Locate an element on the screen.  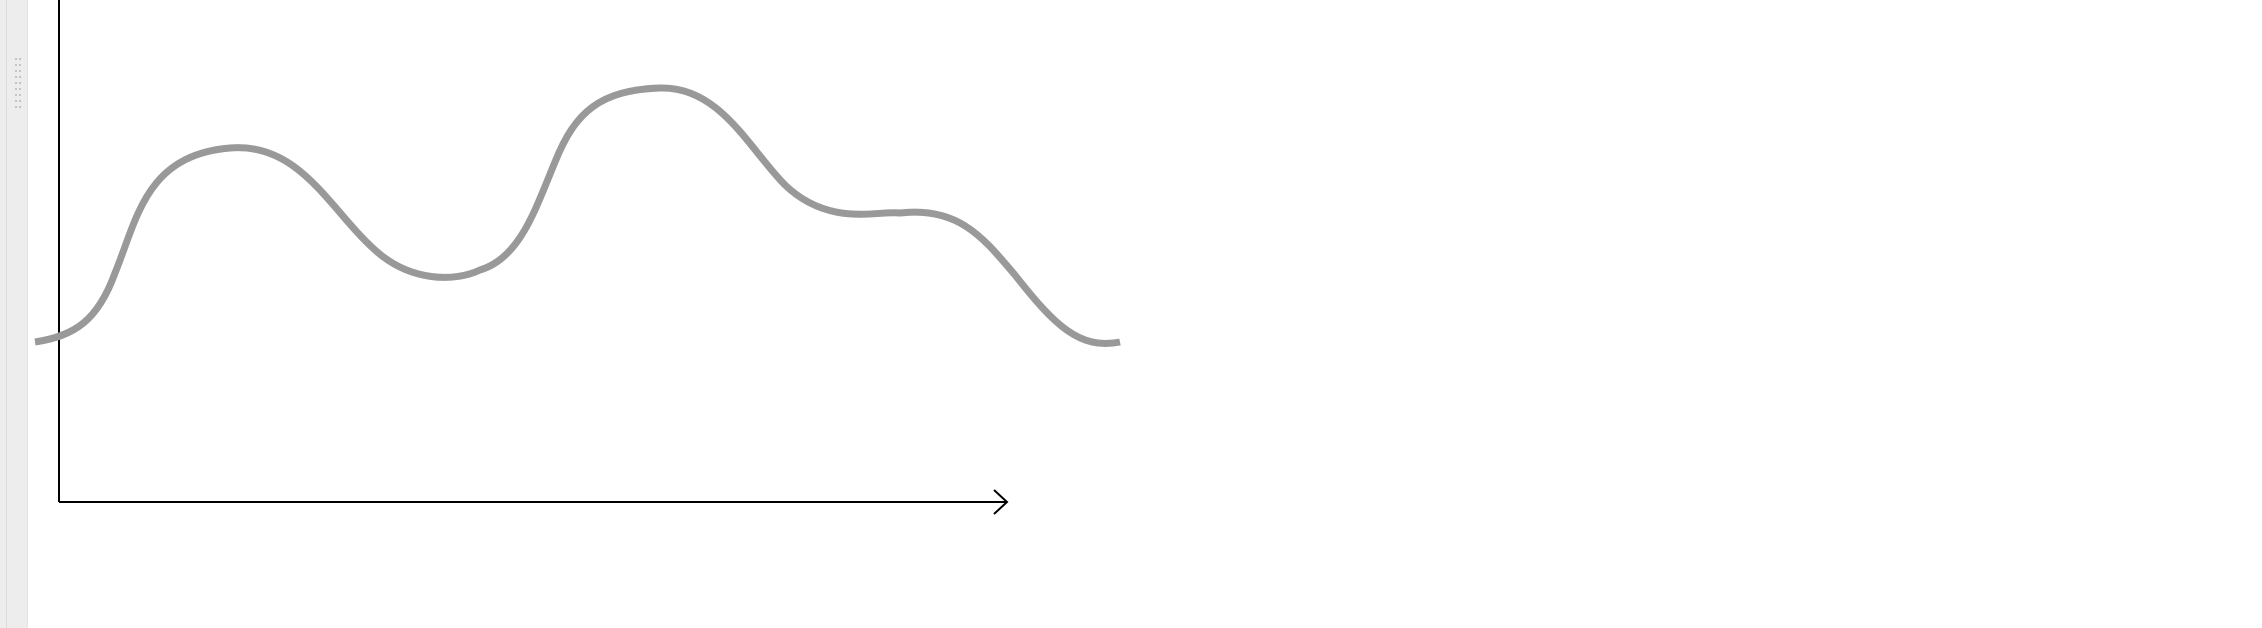
panel-divider is located at coordinates (6, 314).